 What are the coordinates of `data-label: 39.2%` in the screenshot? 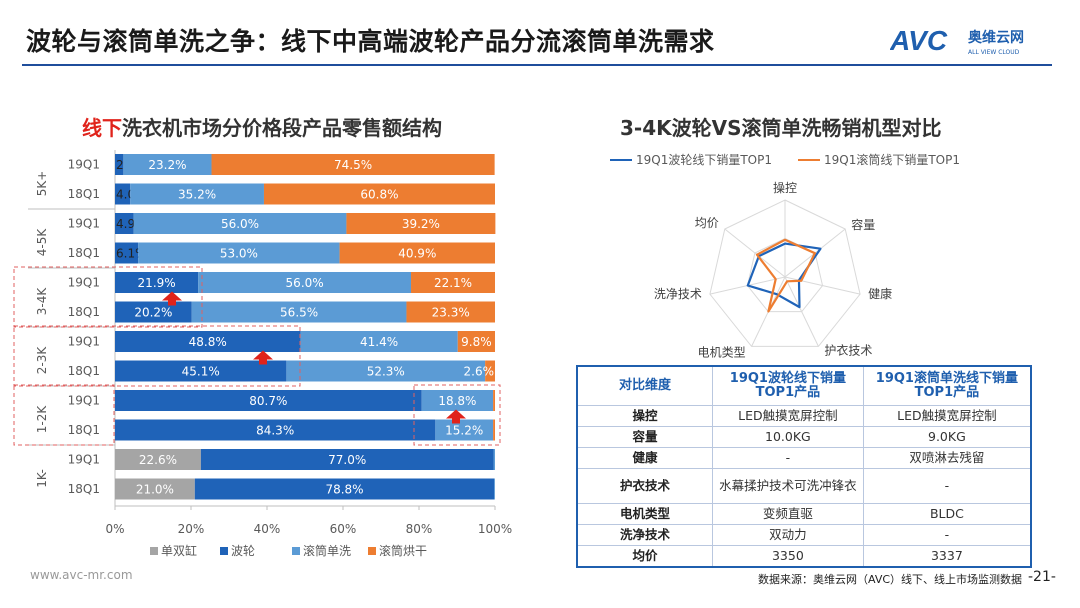 It's located at (421, 224).